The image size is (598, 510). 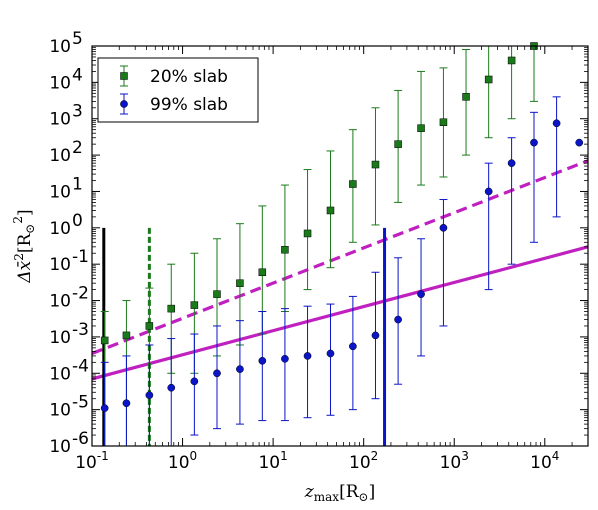 What do you see at coordinates (80, 366) in the screenshot?
I see `y-tick-exponent: -4` at bounding box center [80, 366].